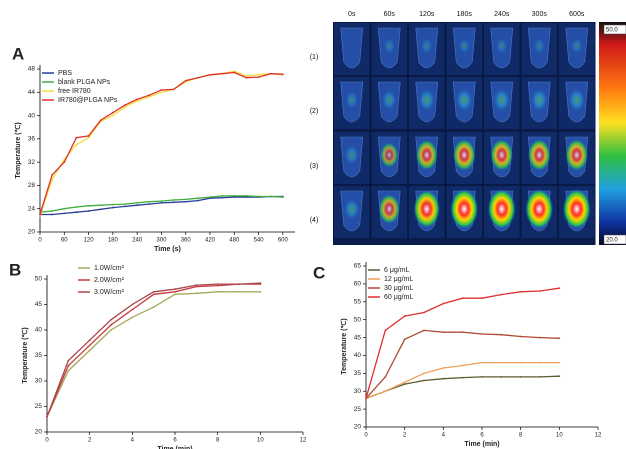 This screenshot has width=626, height=449. I want to click on row-label: (4), so click(314, 220).